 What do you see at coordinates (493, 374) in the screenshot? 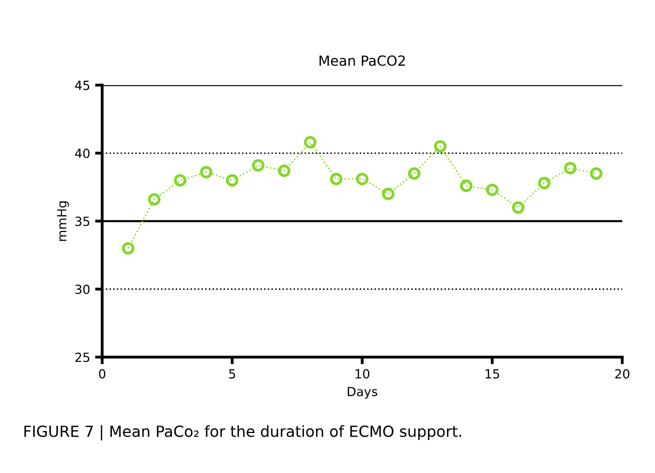
I see `x-tick-label: 15` at bounding box center [493, 374].